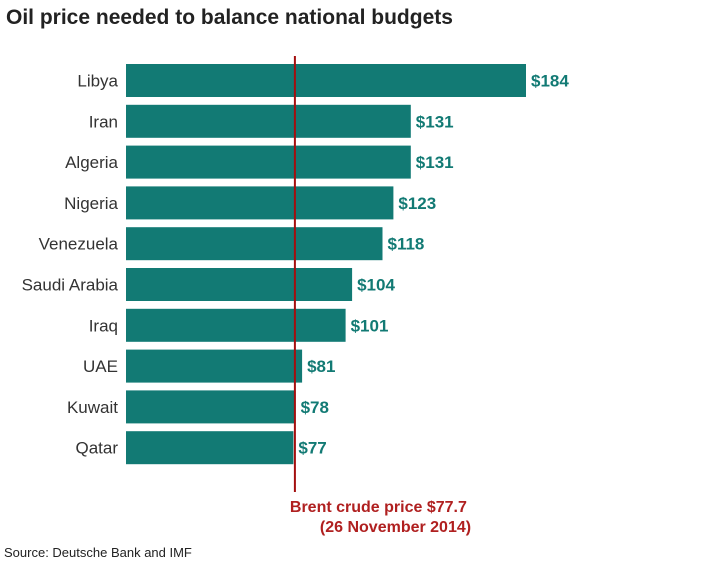 This screenshot has height=570, width=710. What do you see at coordinates (254, 244) in the screenshot?
I see `bar-venezuela` at bounding box center [254, 244].